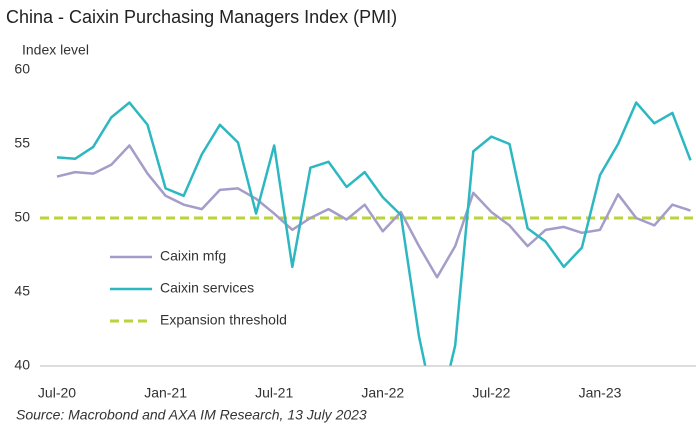 The image size is (696, 433). I want to click on legend-label: Caixin services, so click(207, 288).